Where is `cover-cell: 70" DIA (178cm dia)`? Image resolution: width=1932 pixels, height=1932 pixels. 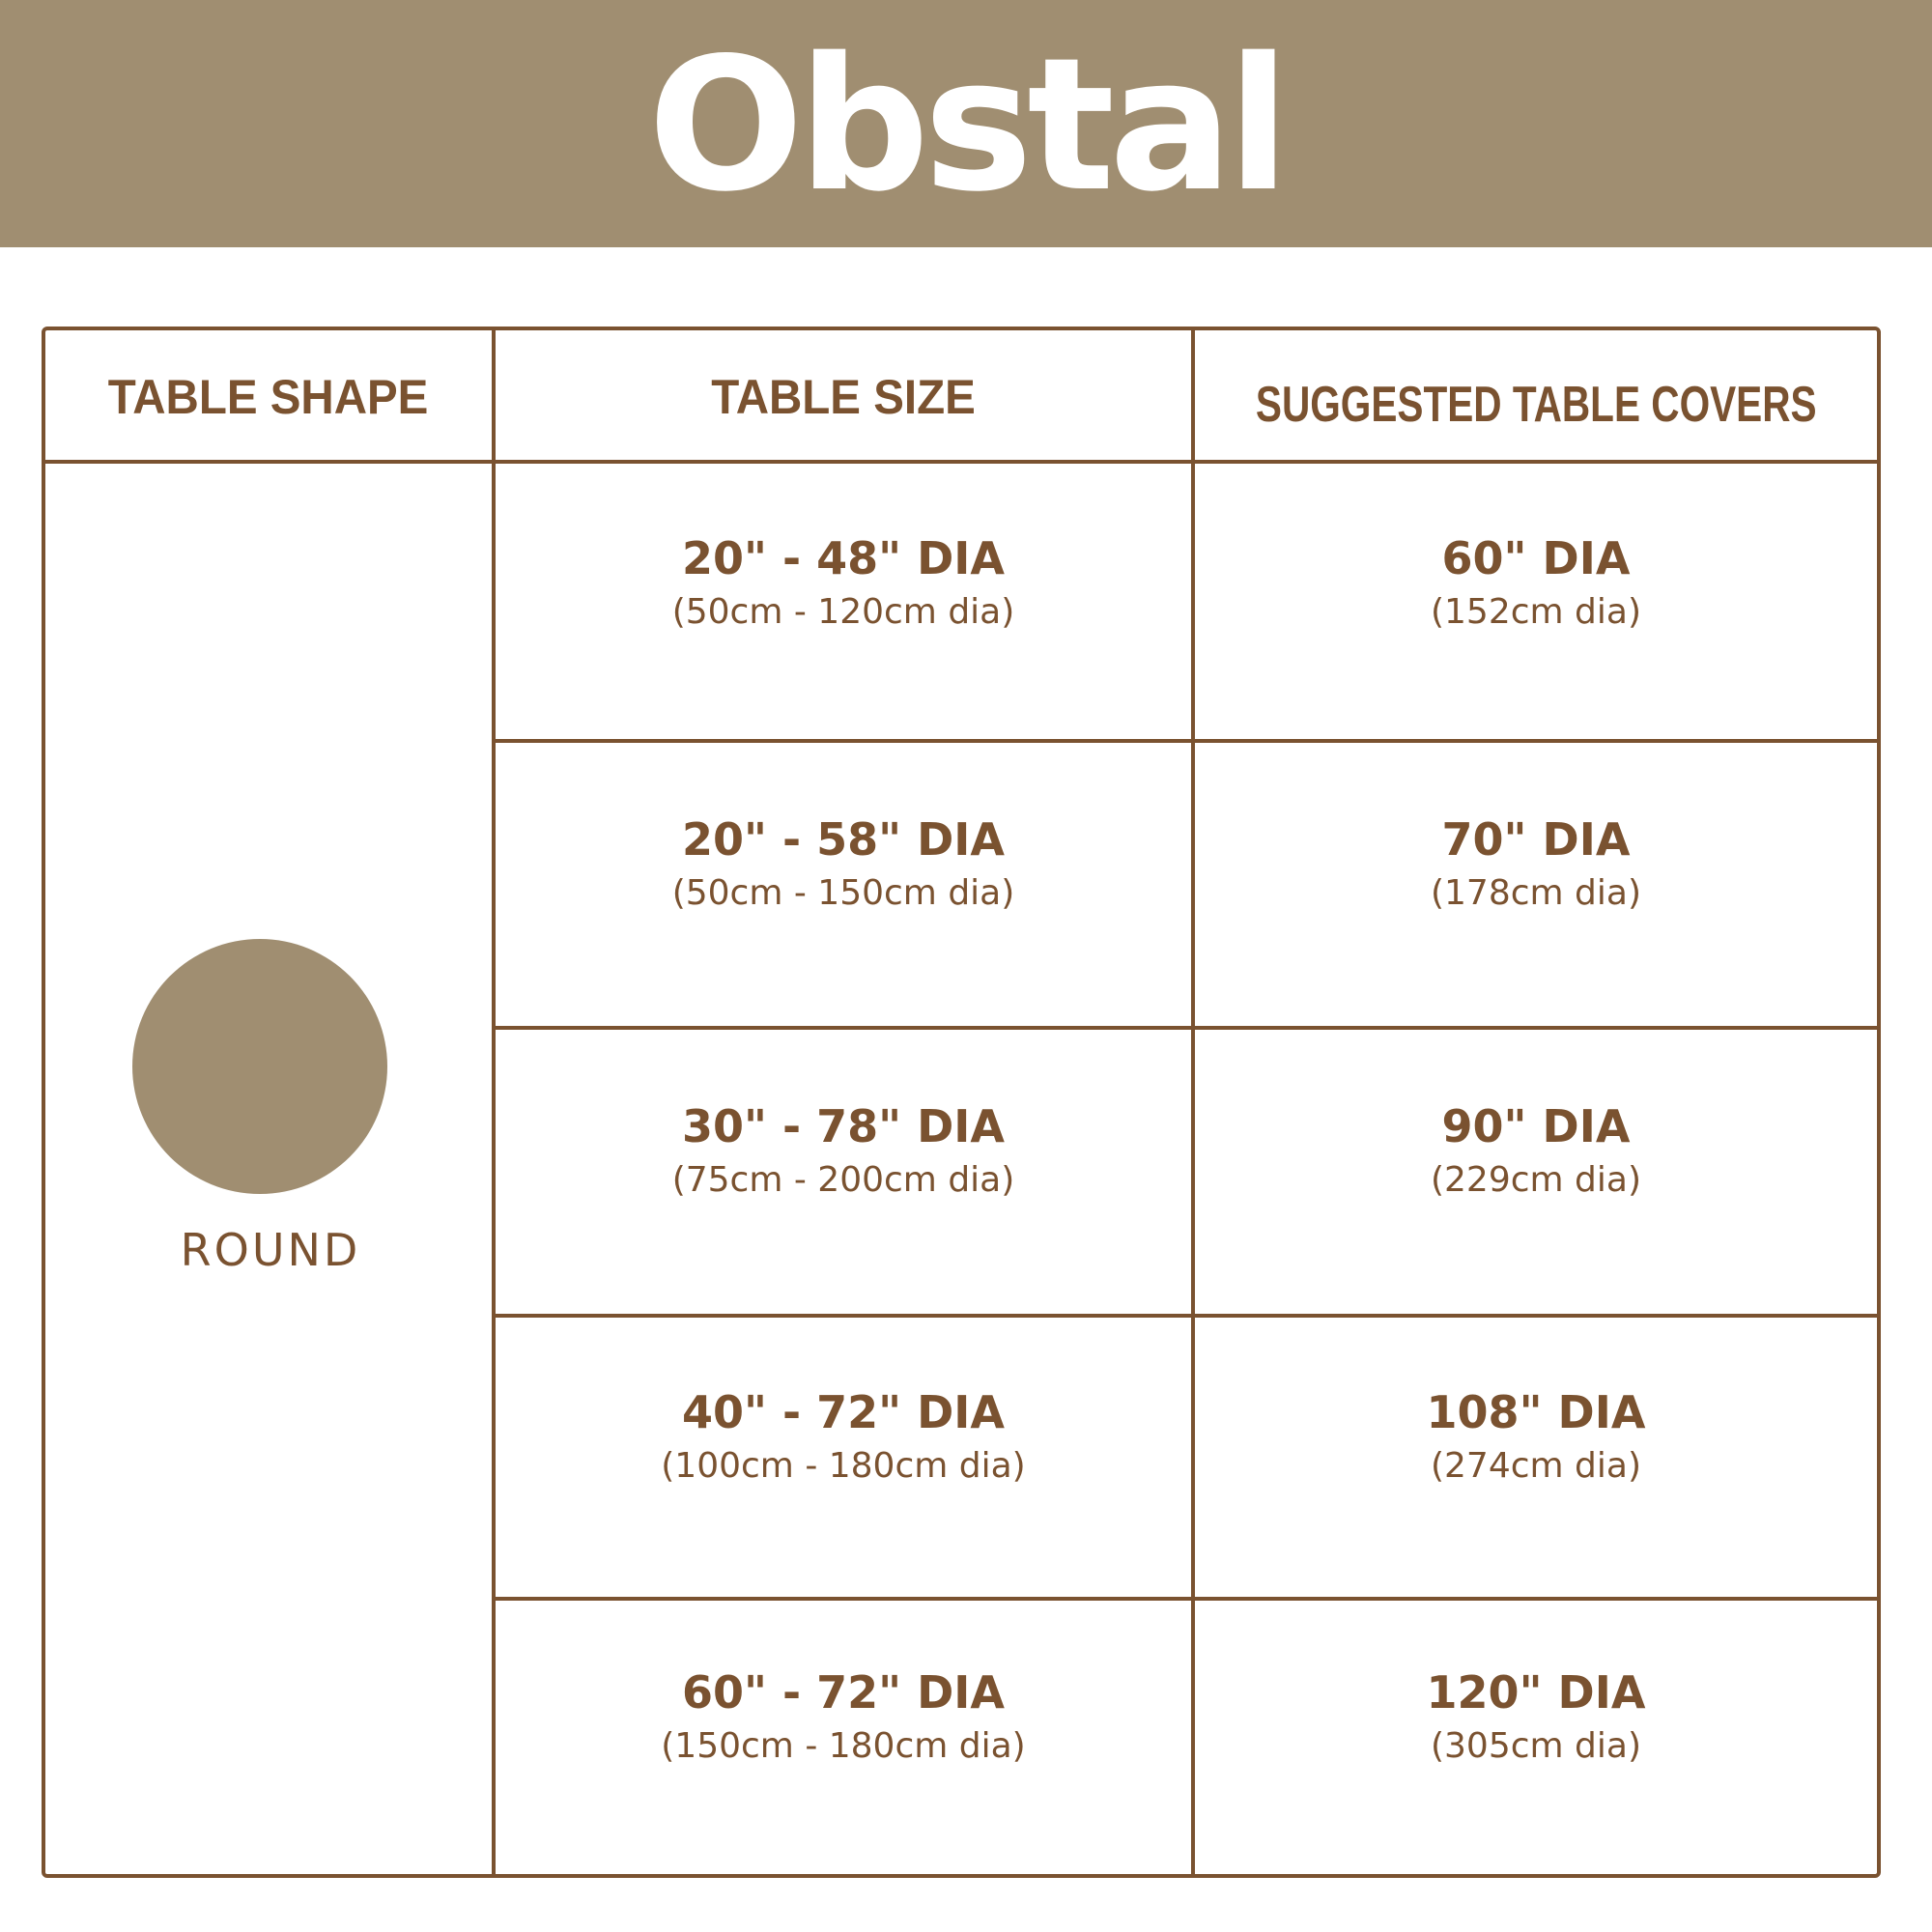
cover-cell: 70" DIA (178cm dia) is located at coordinates (1536, 865).